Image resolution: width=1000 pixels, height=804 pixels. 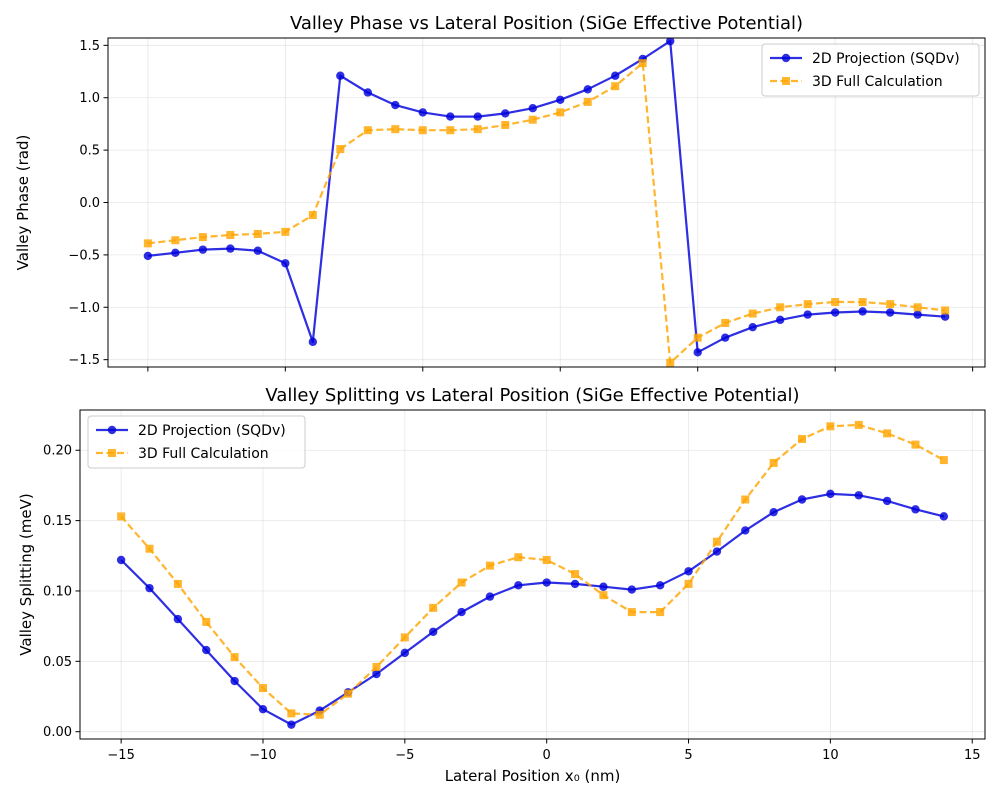 I want to click on y-tick-label: 0.15, so click(x=57, y=521).